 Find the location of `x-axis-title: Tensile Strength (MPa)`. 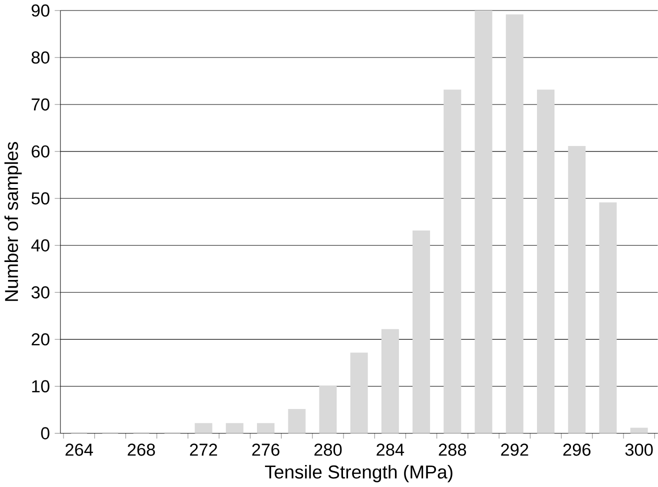

x-axis-title: Tensile Strength (MPa) is located at coordinates (358, 473).